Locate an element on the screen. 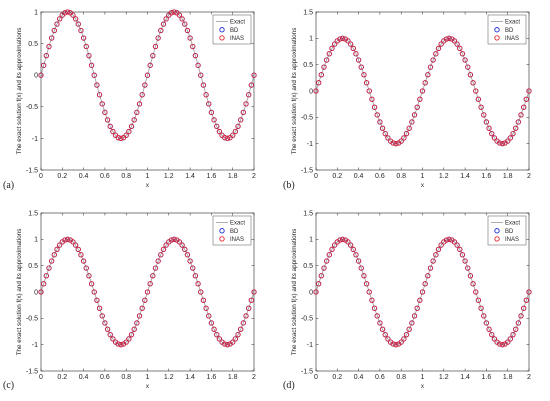  legend-entry: BD is located at coordinates (234, 31).